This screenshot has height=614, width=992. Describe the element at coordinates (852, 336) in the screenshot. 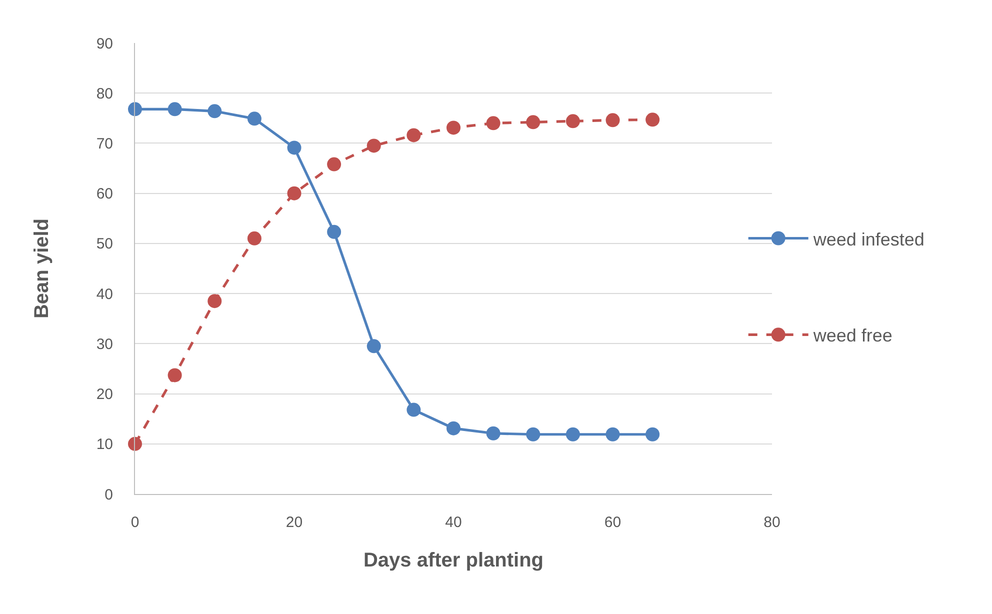

I see `legend-label: weed free` at that location.